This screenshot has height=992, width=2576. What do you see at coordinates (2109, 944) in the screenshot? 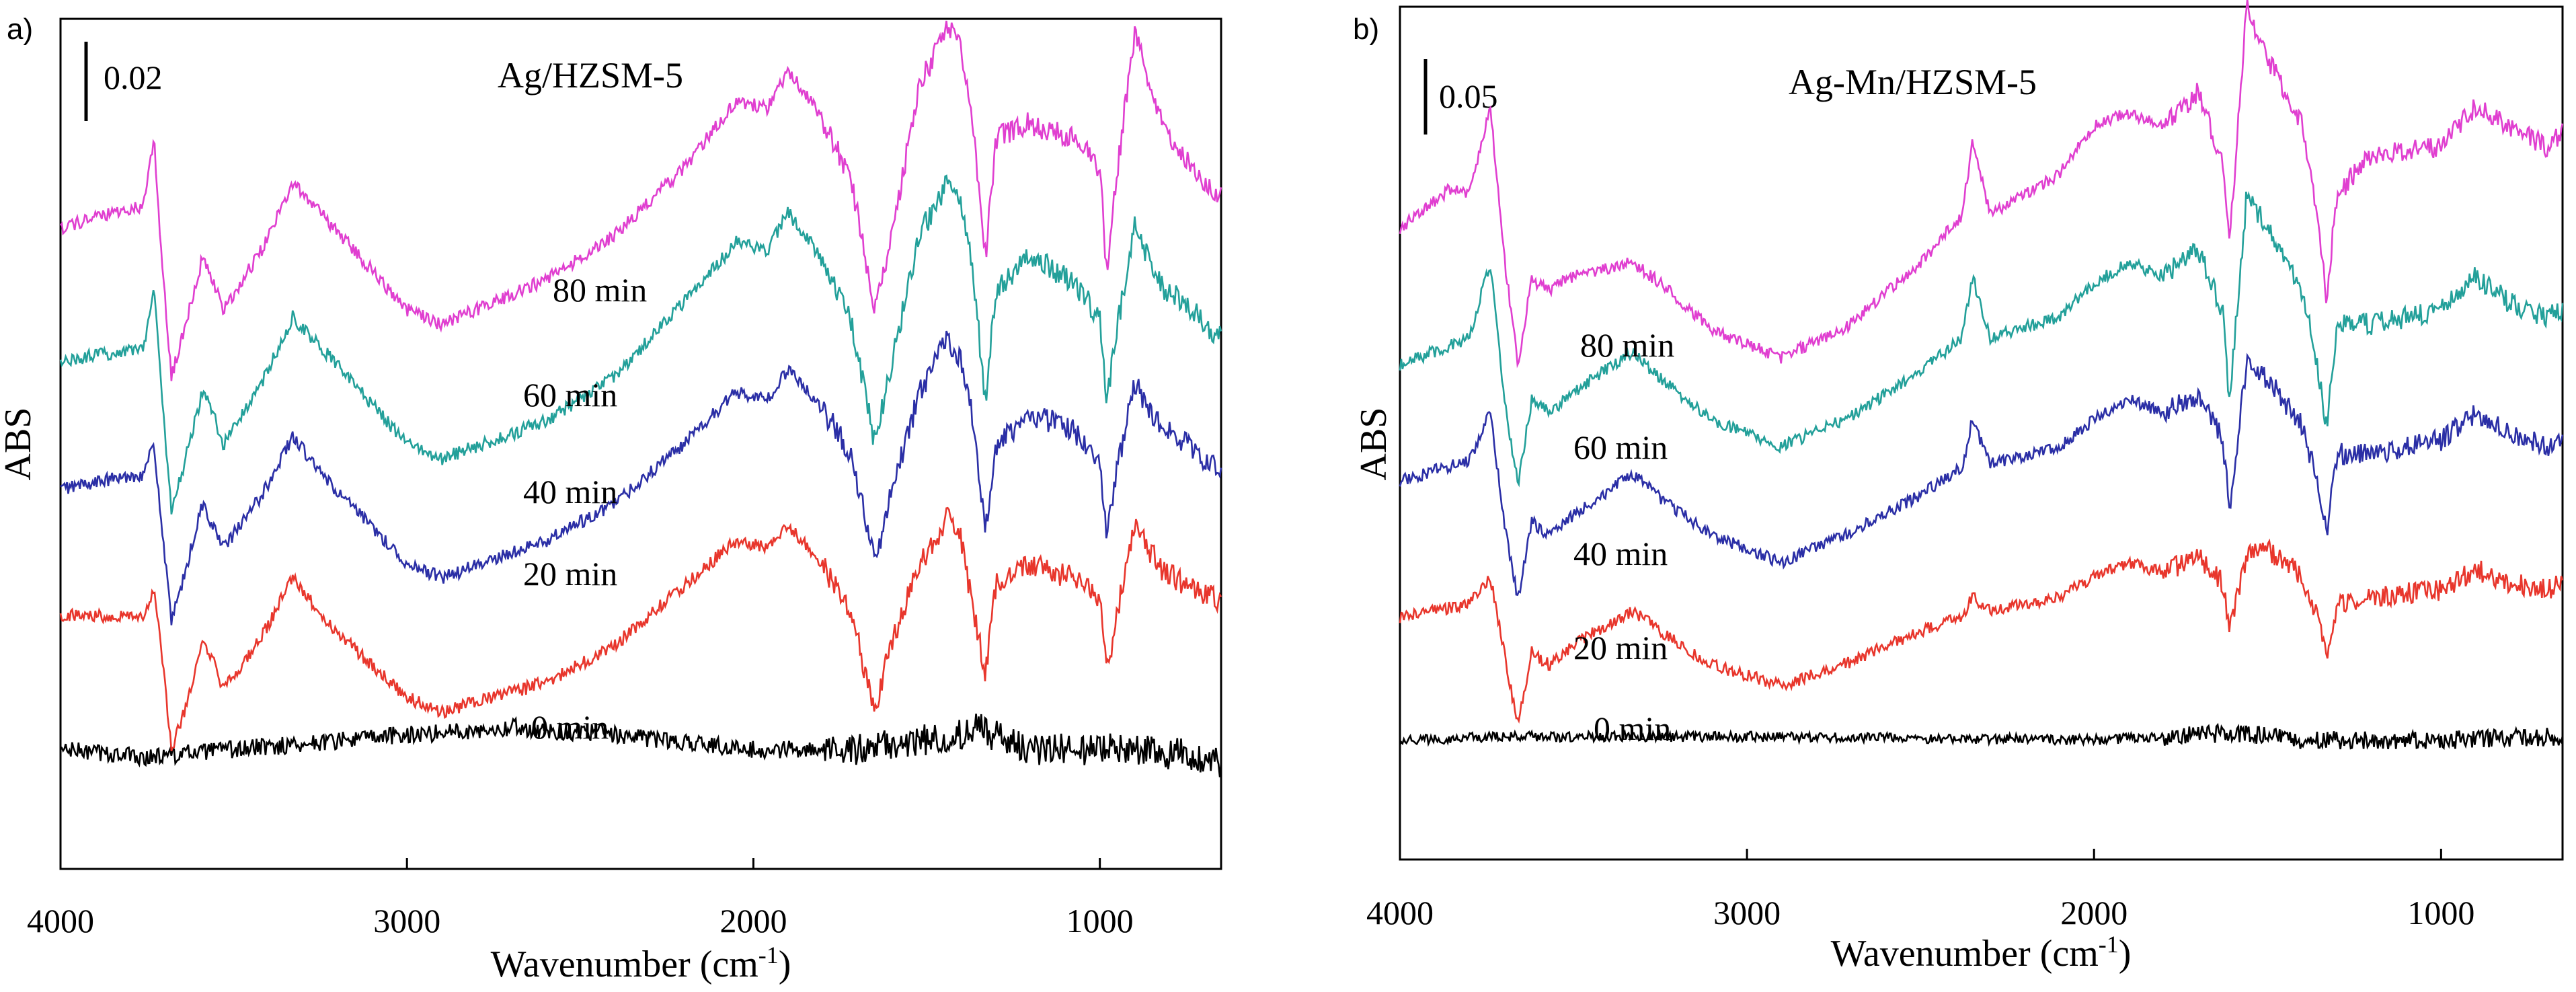
I see `panel-b-x-axis-label-superscript: -1` at bounding box center [2109, 944].